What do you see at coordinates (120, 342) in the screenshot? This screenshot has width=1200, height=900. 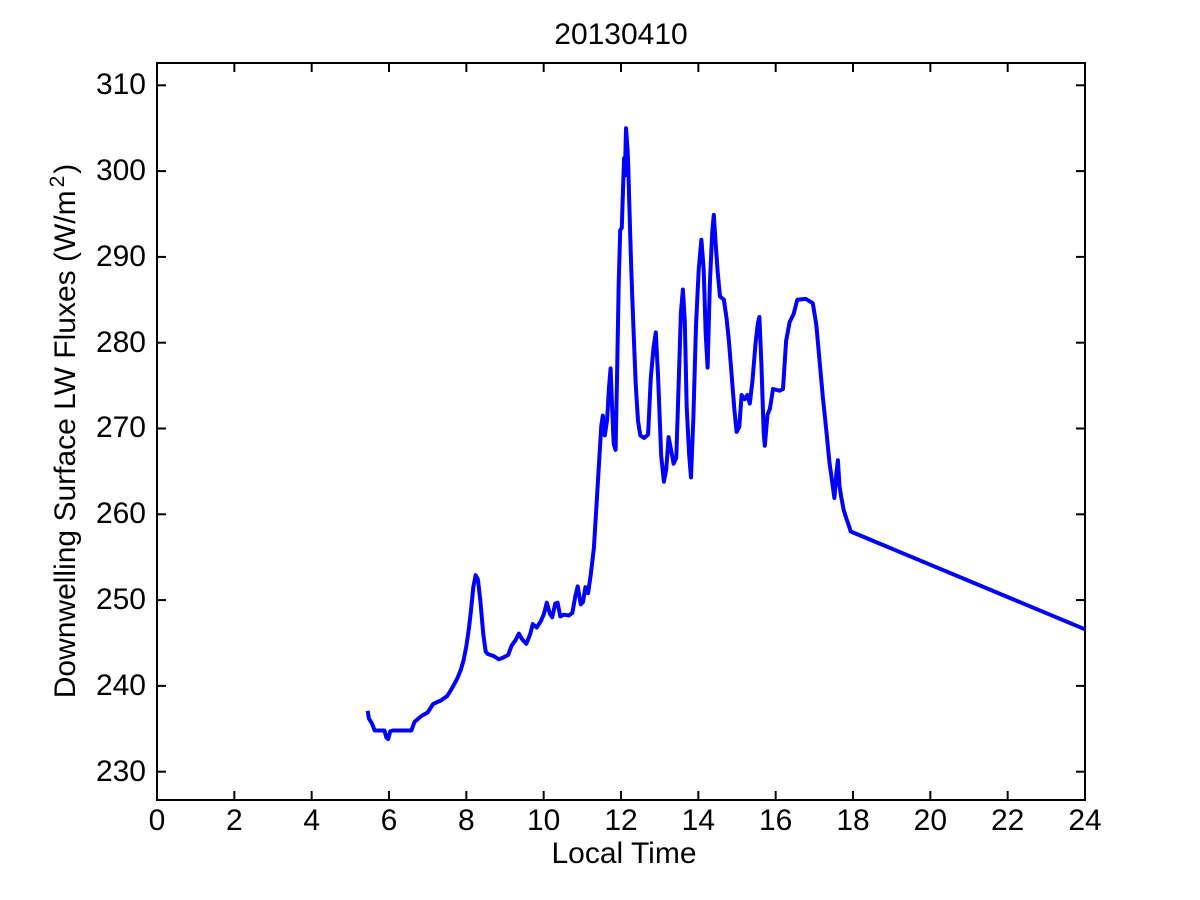 I see `y-tick-label: 280` at bounding box center [120, 342].